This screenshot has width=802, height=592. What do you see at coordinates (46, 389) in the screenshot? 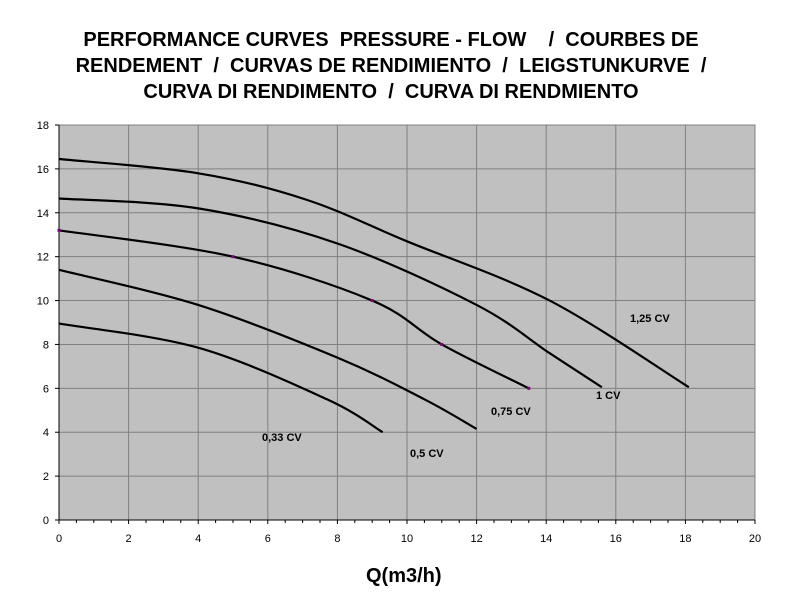
I see `y-tick-label: 6` at bounding box center [46, 389].